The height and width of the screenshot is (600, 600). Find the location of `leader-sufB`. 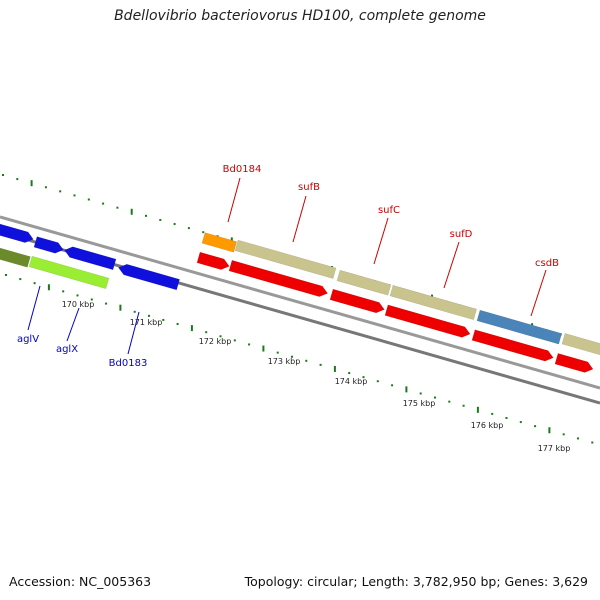

leader-sufB is located at coordinates (299, 219).